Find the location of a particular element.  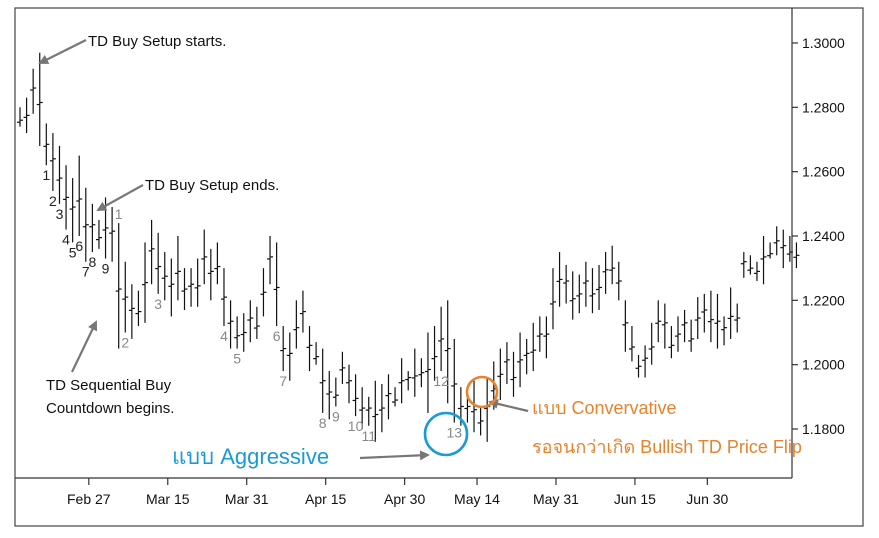

y-tick-label: 1.2200 is located at coordinates (823, 300).